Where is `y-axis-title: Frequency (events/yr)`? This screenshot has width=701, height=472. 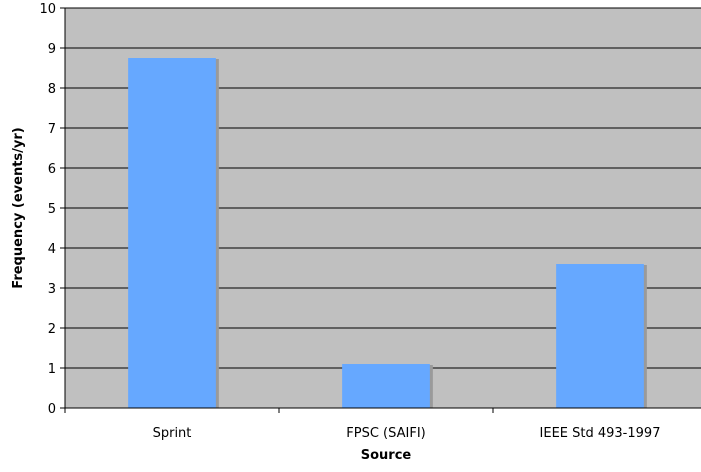 y-axis-title: Frequency (events/yr) is located at coordinates (18, 207).